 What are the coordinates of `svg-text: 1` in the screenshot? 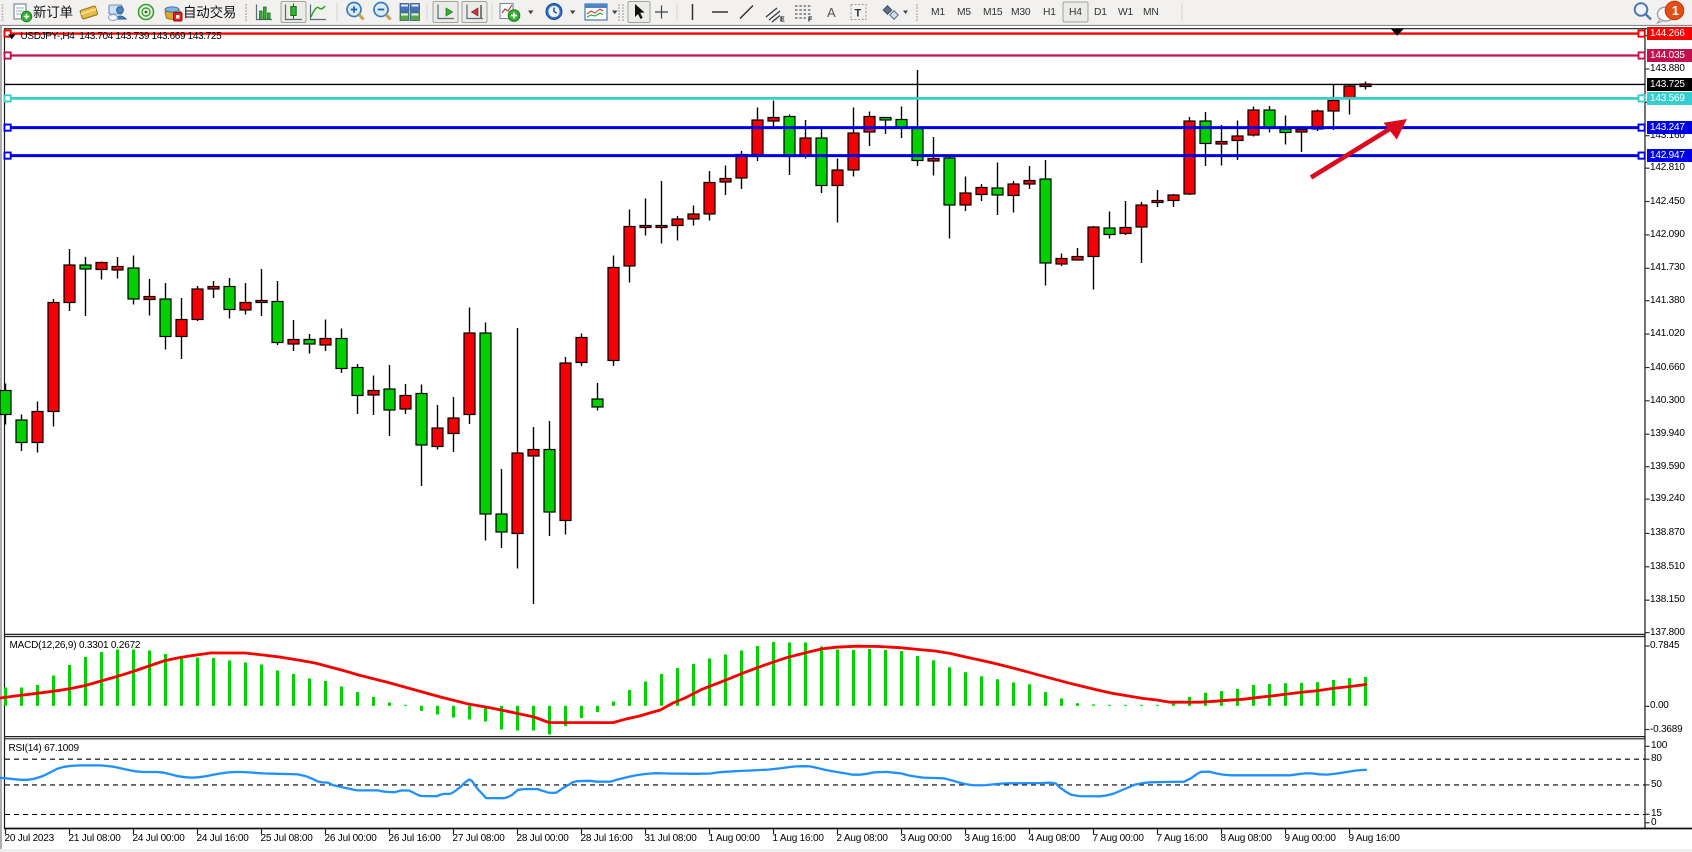 It's located at (1675, 10).